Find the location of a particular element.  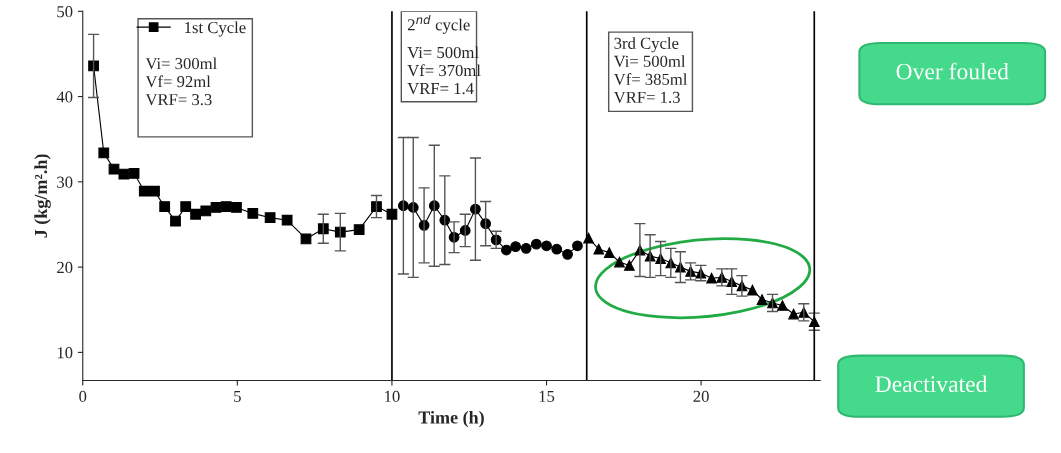

y-tick-label: 50 is located at coordinates (65, 12).